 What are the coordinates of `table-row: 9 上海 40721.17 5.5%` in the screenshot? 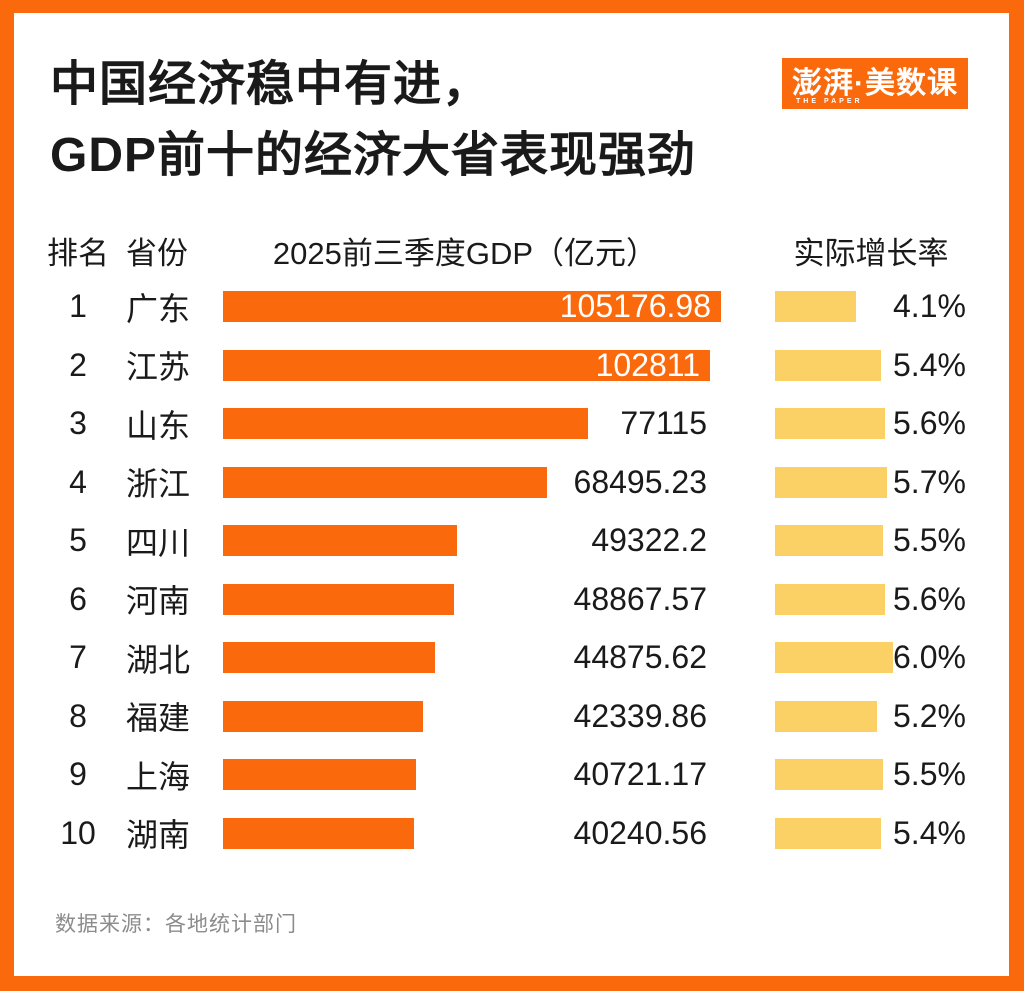 It's located at (512, 775).